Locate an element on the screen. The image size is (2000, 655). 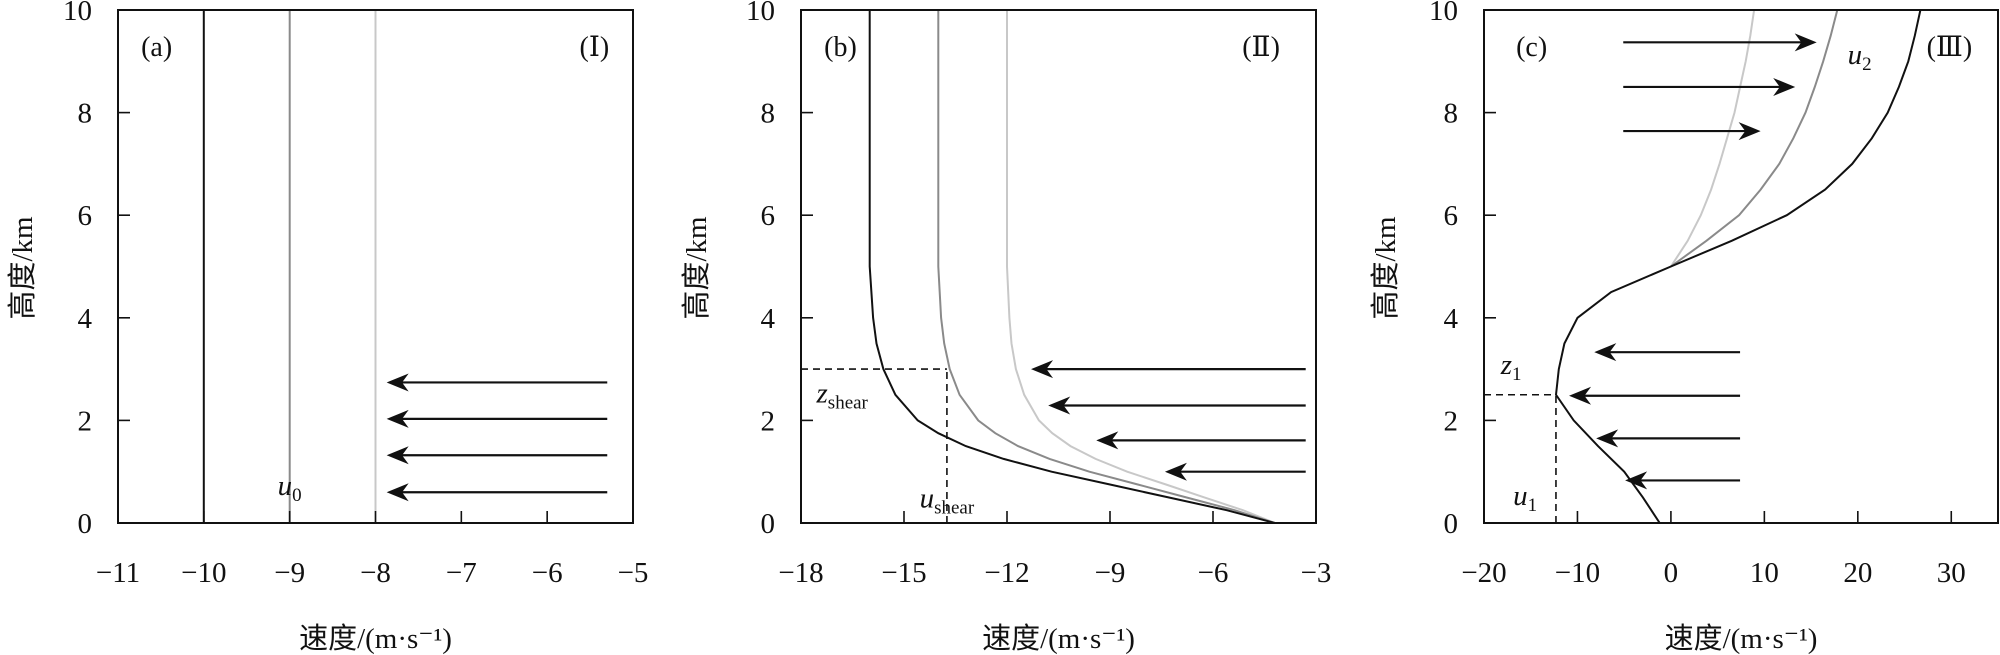
regime-label: (Ⅰ) is located at coordinates (595, 47).